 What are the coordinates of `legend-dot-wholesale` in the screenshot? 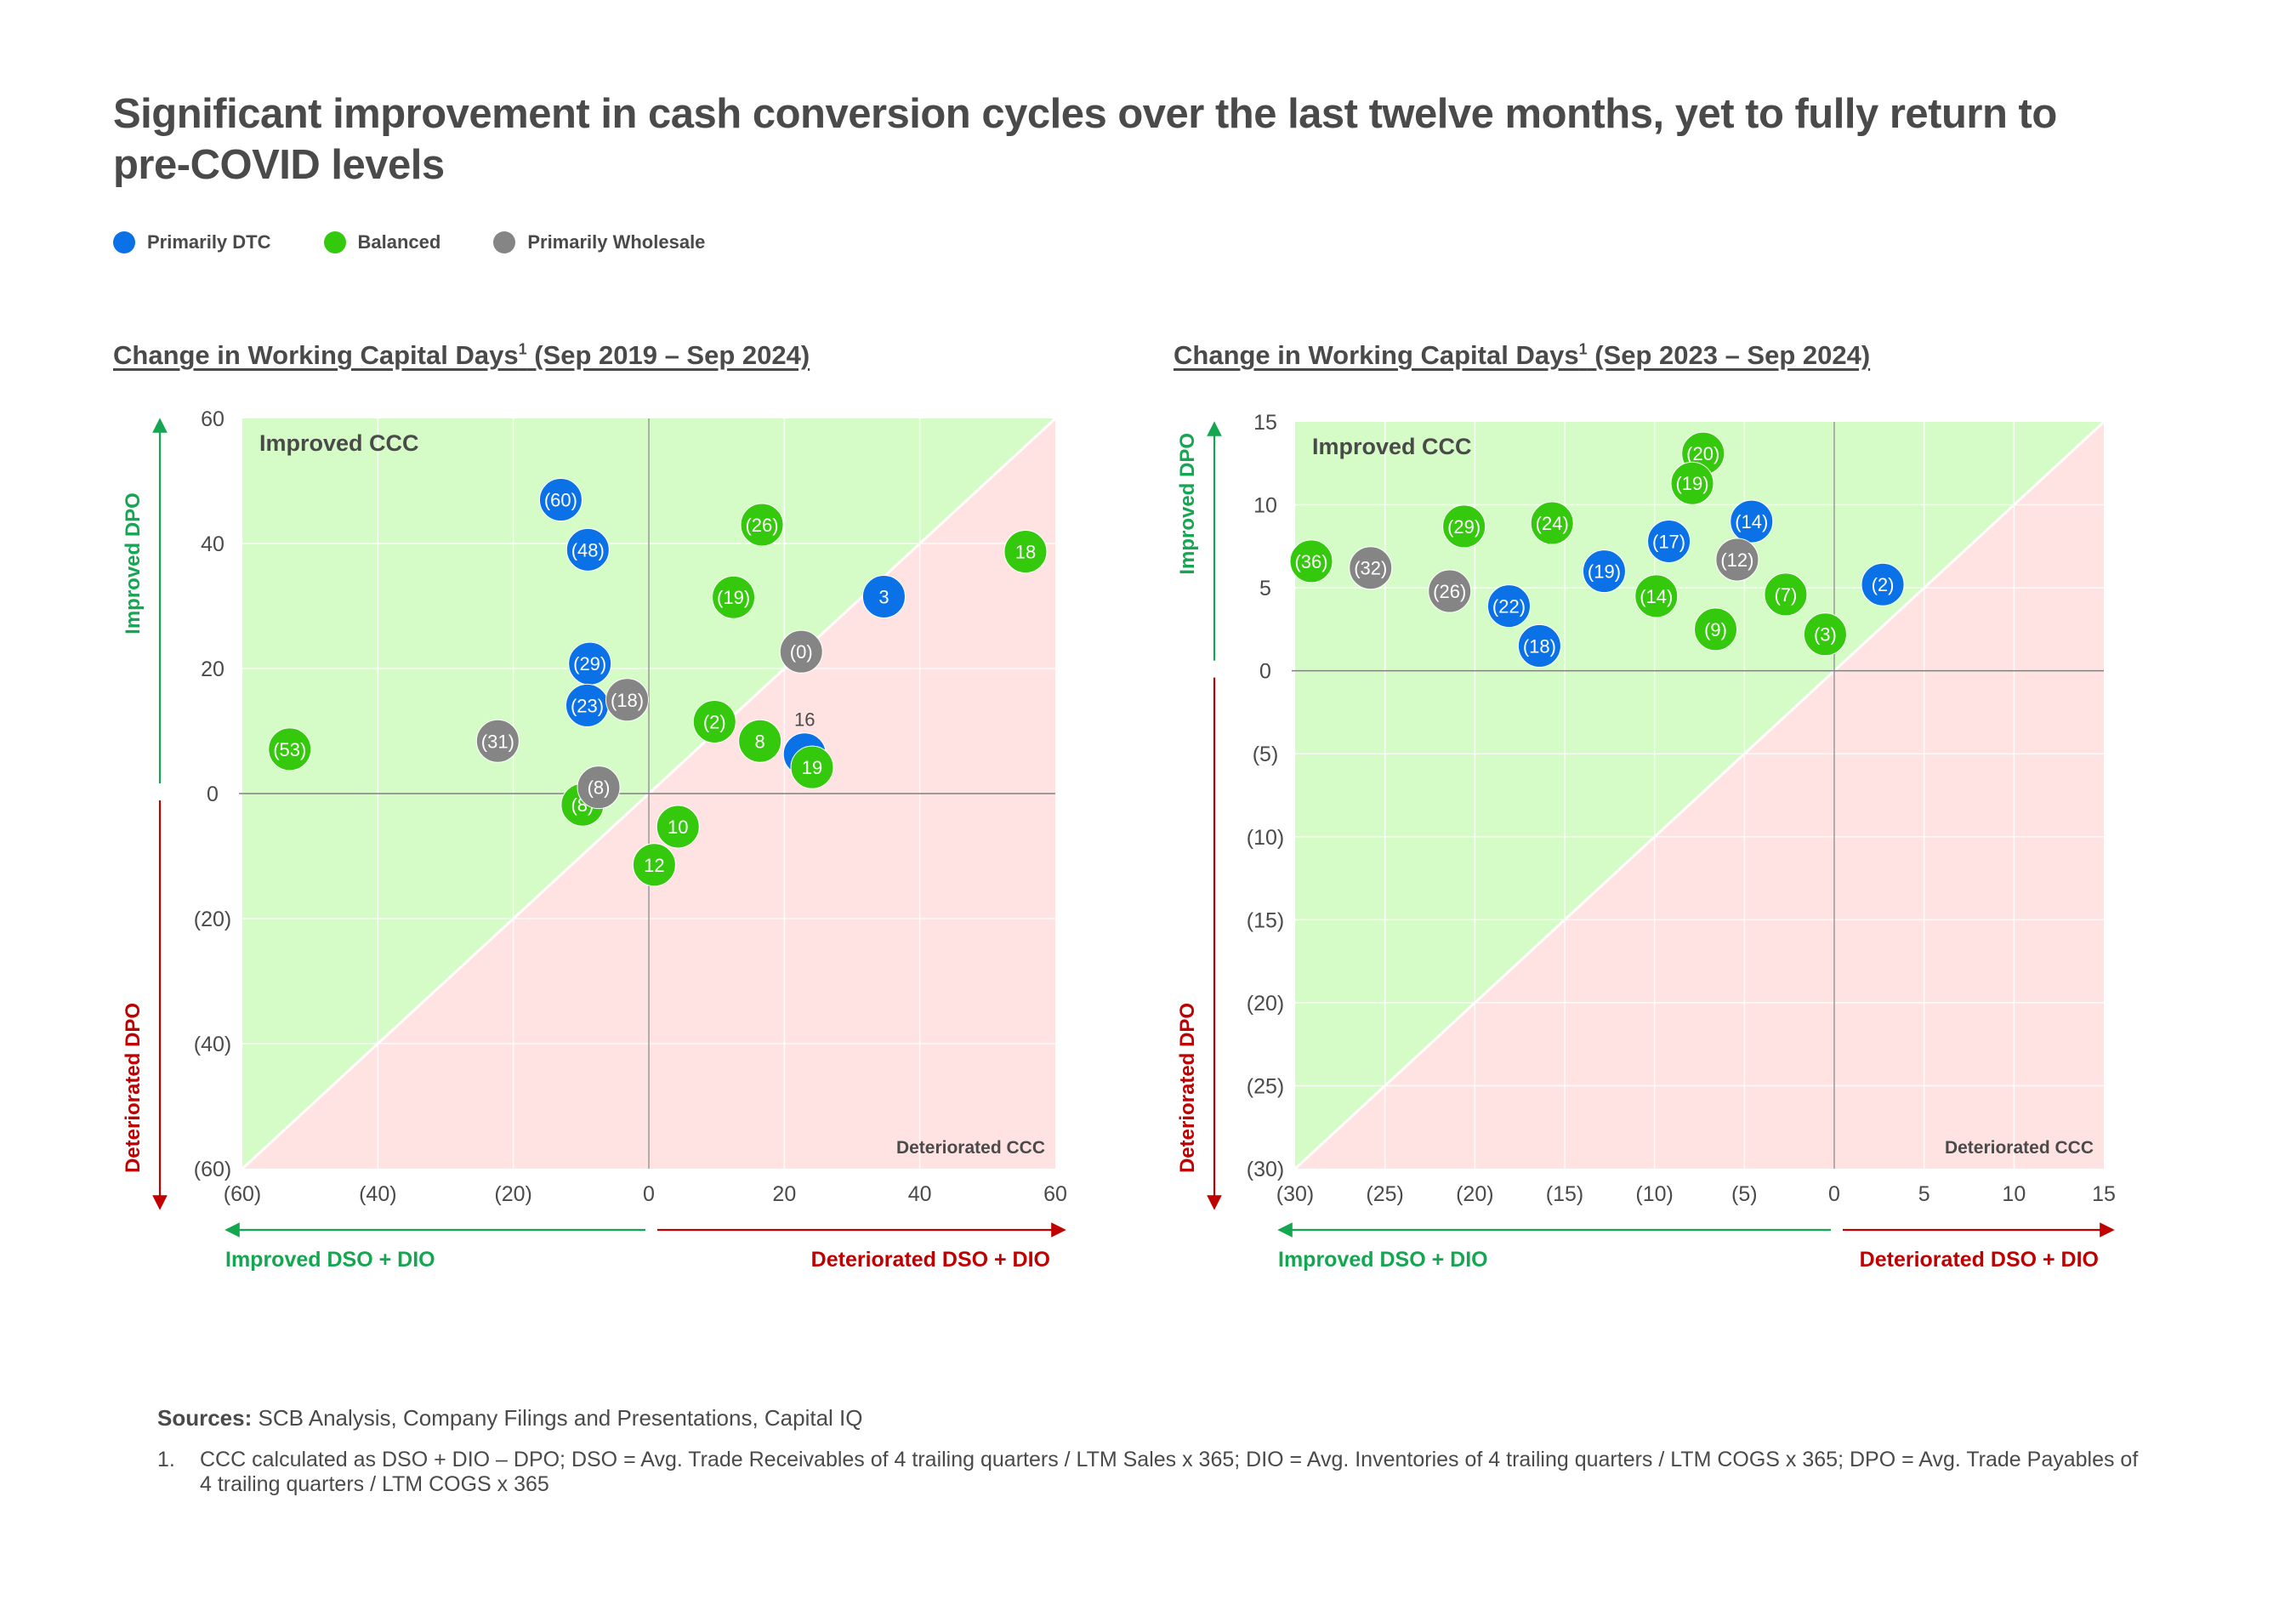 It's located at (504, 242).